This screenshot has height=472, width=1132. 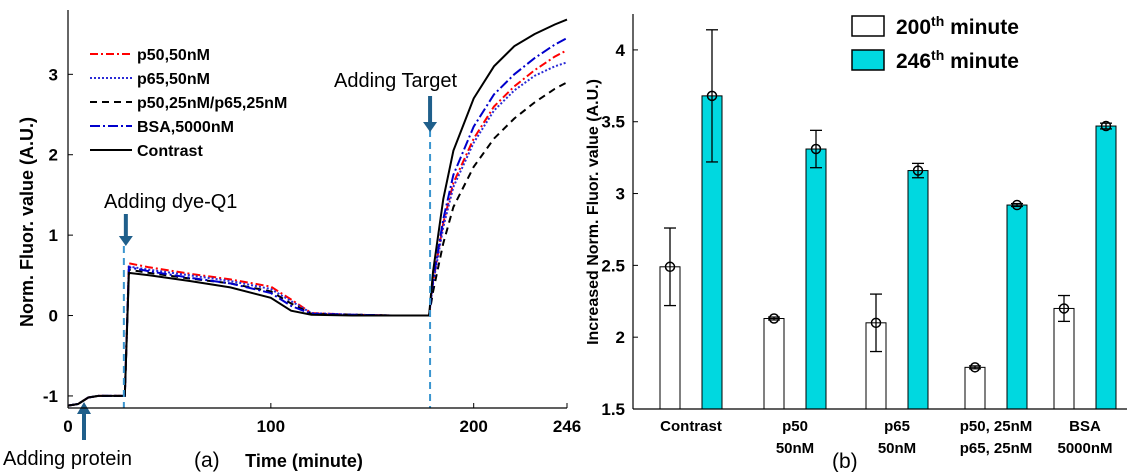 I want to click on y-tick-label: 1, so click(x=53, y=235).